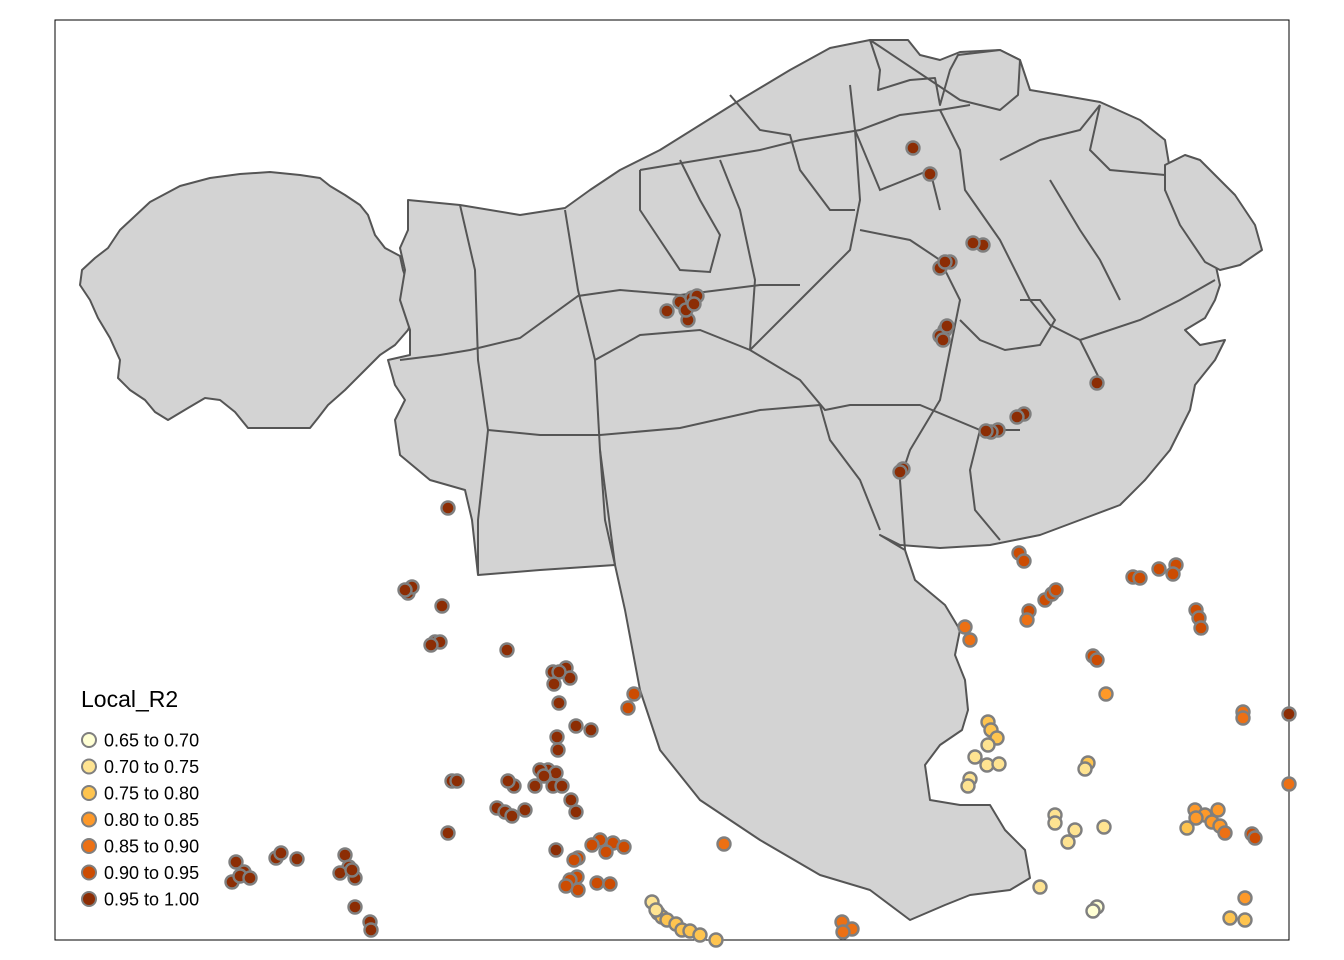 This screenshot has width=1344, height=960. What do you see at coordinates (151, 847) in the screenshot?
I see `legend-label-5: 0.85 to 0.90` at bounding box center [151, 847].